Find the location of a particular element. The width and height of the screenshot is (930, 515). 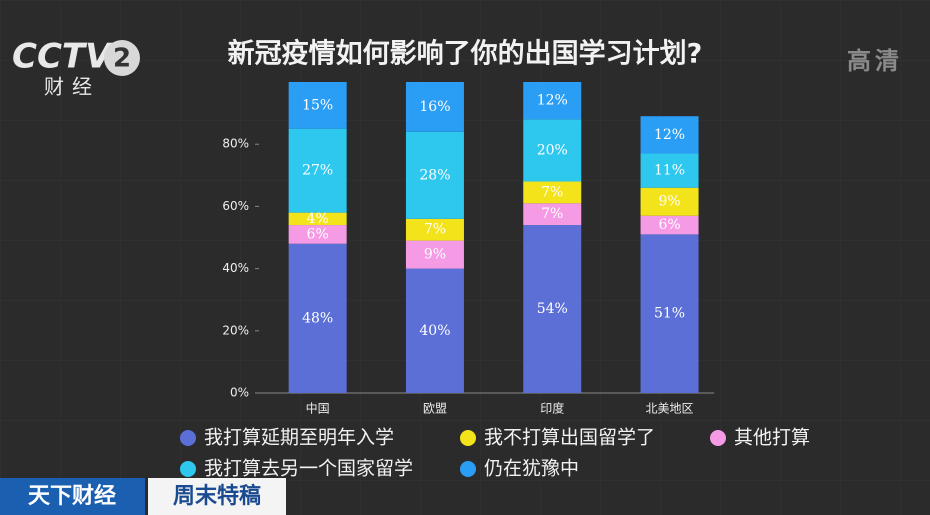

data-label: 15% is located at coordinates (317, 105).